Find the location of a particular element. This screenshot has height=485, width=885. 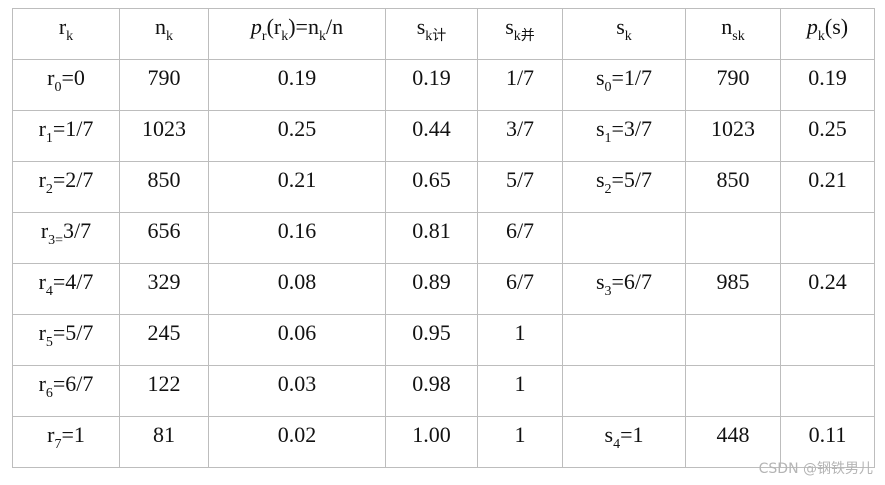

subscript: sk is located at coordinates (738, 36).